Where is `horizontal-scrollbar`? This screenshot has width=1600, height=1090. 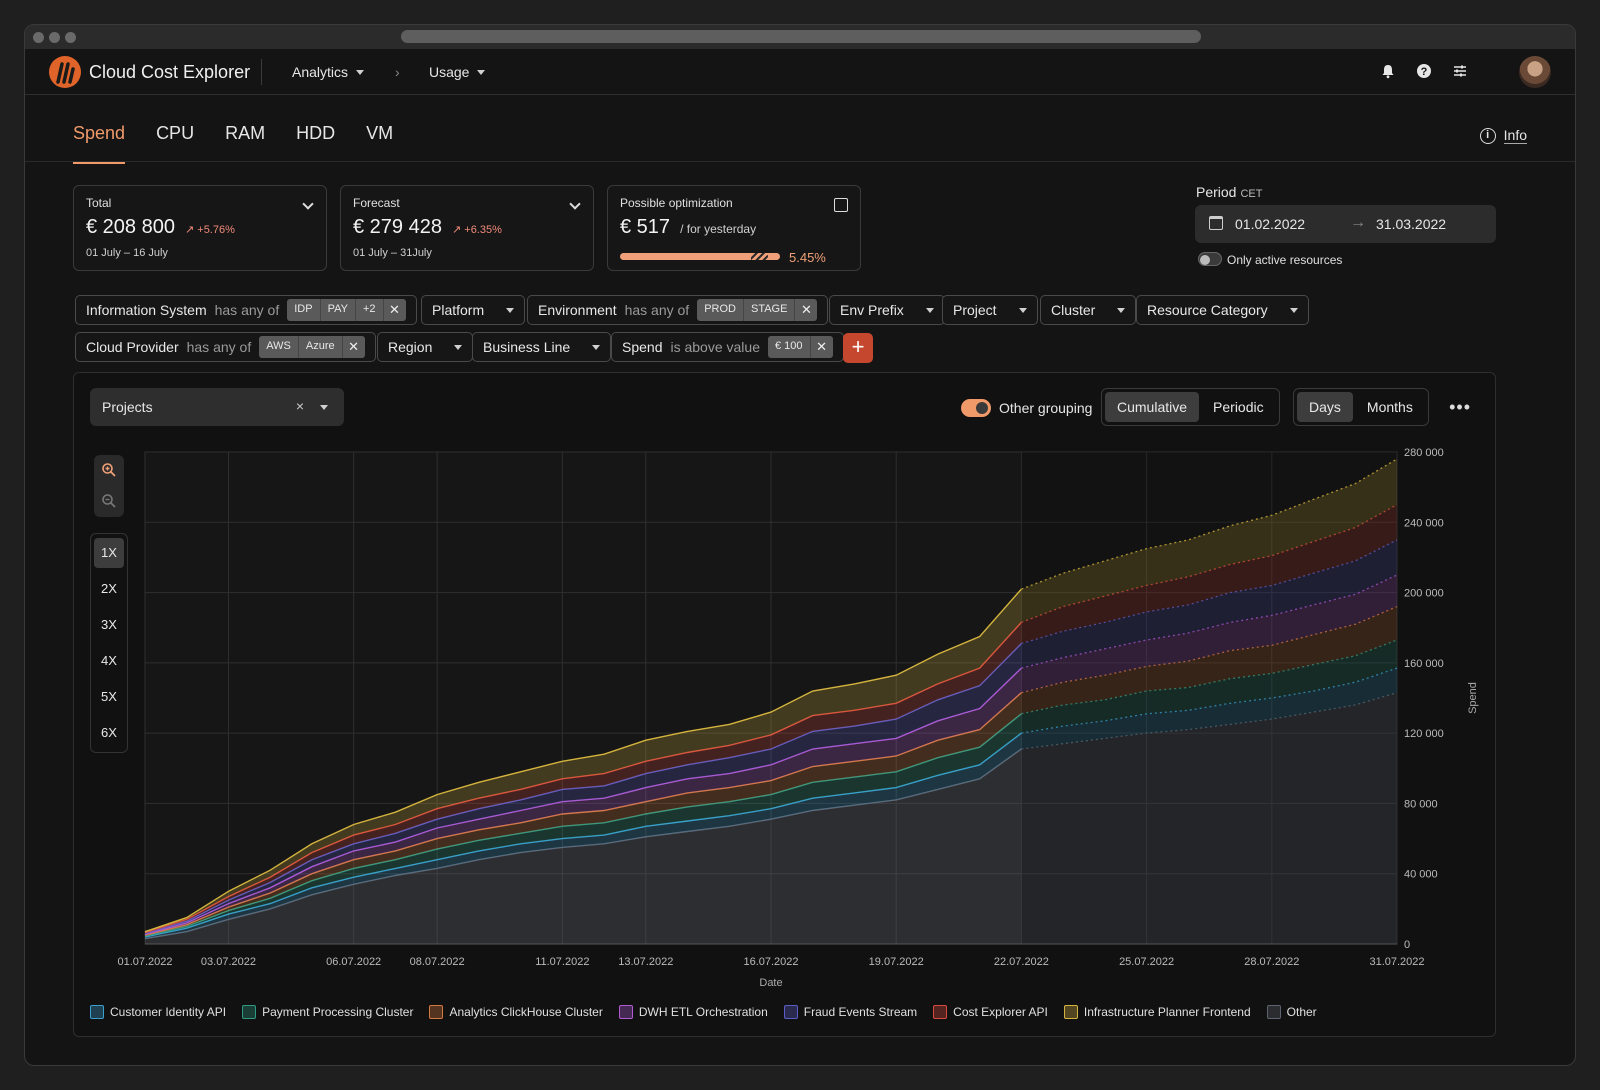
horizontal-scrollbar is located at coordinates (801, 36).